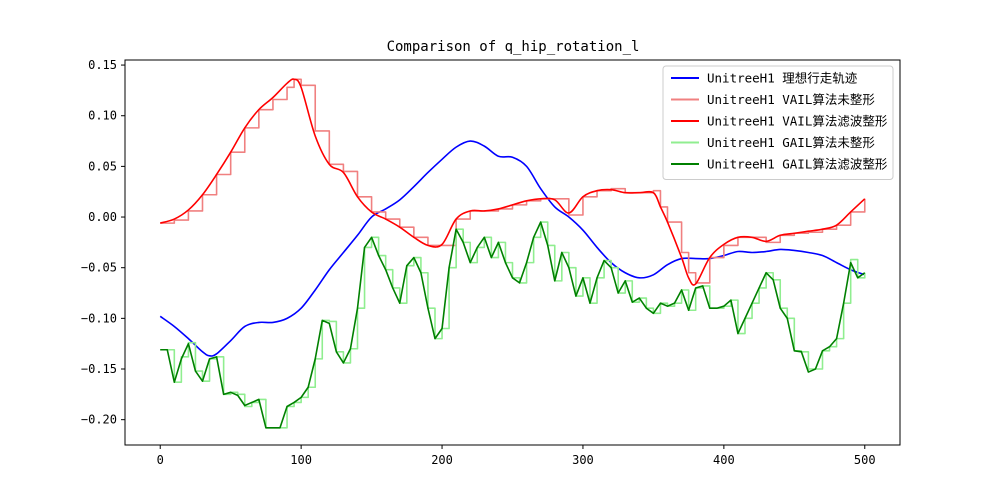  What do you see at coordinates (103, 242) in the screenshot?
I see `y-axis: 0.15 0.10 0.05 0.00 −0.05 −0.10 −0.15 −0.20` at bounding box center [103, 242].